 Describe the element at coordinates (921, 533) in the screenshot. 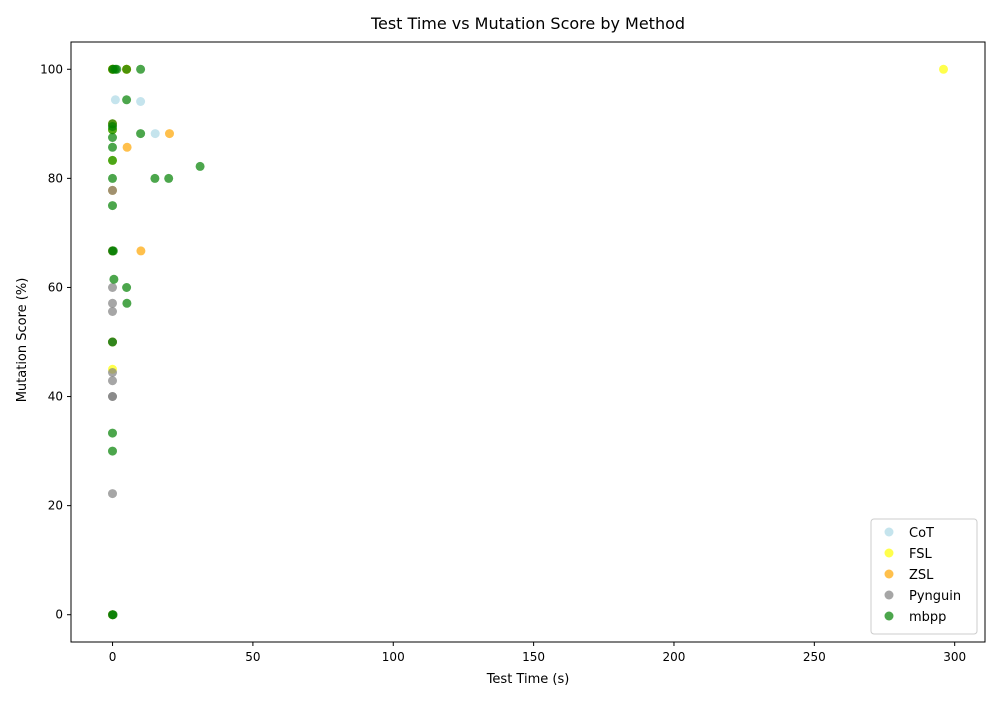

I see `legend-label: CoT` at that location.